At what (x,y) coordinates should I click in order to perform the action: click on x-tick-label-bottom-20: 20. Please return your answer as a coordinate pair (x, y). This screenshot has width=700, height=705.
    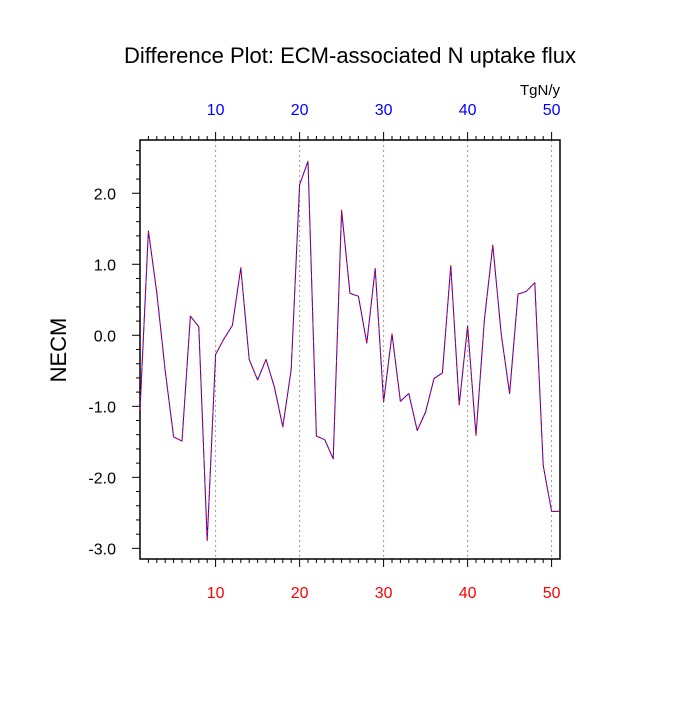
    Looking at the image, I should click on (300, 593).